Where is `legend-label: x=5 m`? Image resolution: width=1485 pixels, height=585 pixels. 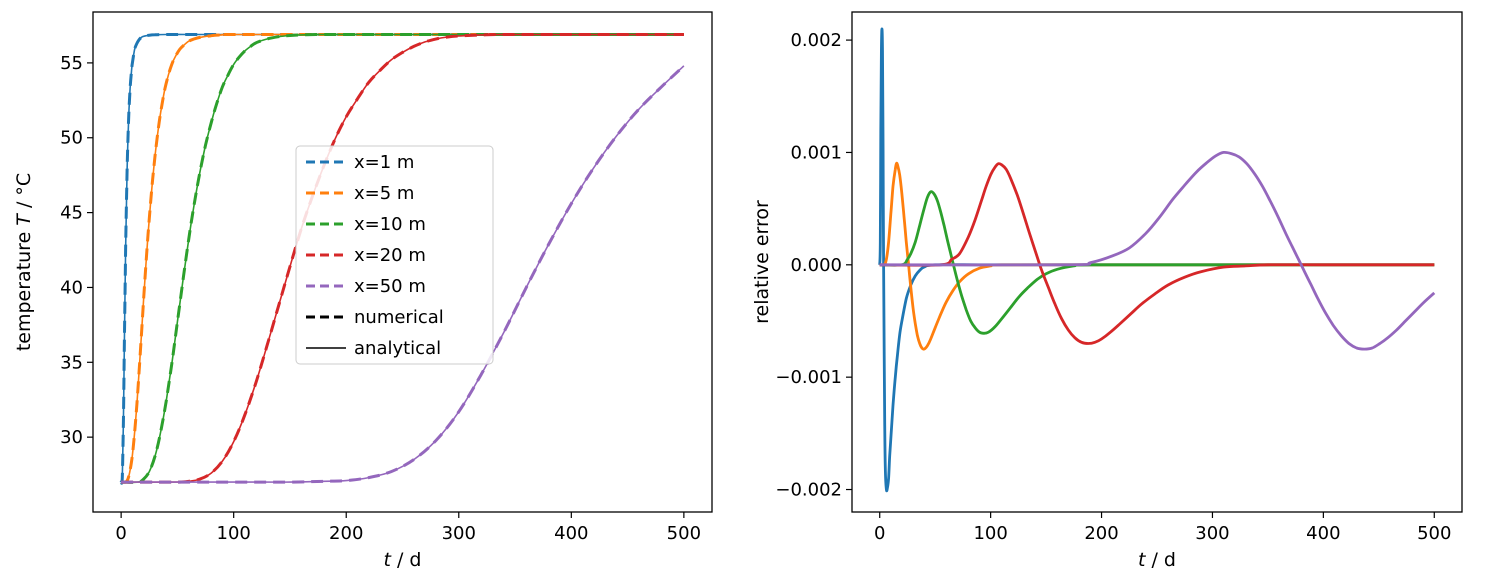
legend-label: x=5 m is located at coordinates (384, 193).